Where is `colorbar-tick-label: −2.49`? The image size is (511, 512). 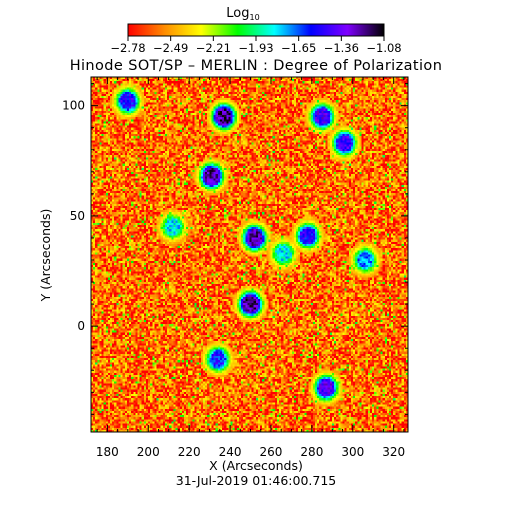
colorbar-tick-label: −2.49 is located at coordinates (170, 48).